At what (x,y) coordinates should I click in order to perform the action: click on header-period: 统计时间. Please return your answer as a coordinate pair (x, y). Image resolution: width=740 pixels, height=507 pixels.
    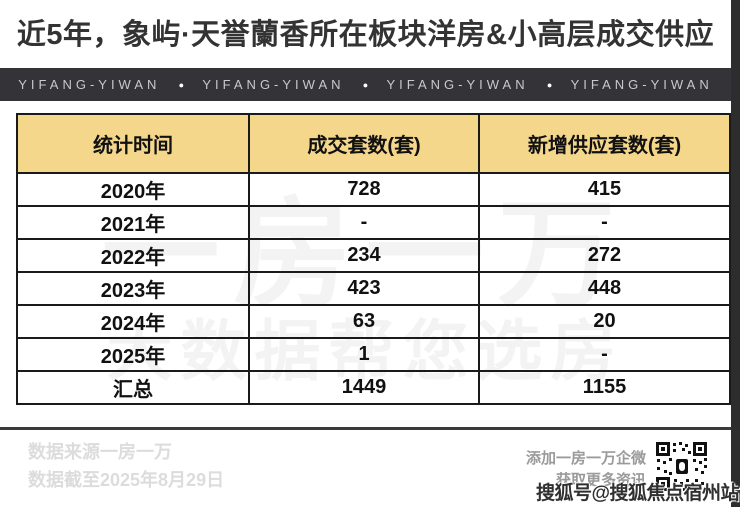
    Looking at the image, I should click on (133, 143).